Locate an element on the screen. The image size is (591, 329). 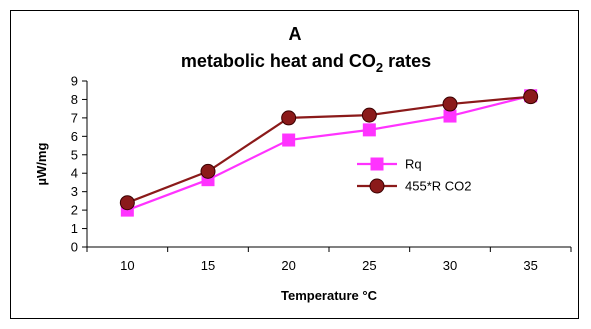
x-tick-label: 35 is located at coordinates (530, 265).